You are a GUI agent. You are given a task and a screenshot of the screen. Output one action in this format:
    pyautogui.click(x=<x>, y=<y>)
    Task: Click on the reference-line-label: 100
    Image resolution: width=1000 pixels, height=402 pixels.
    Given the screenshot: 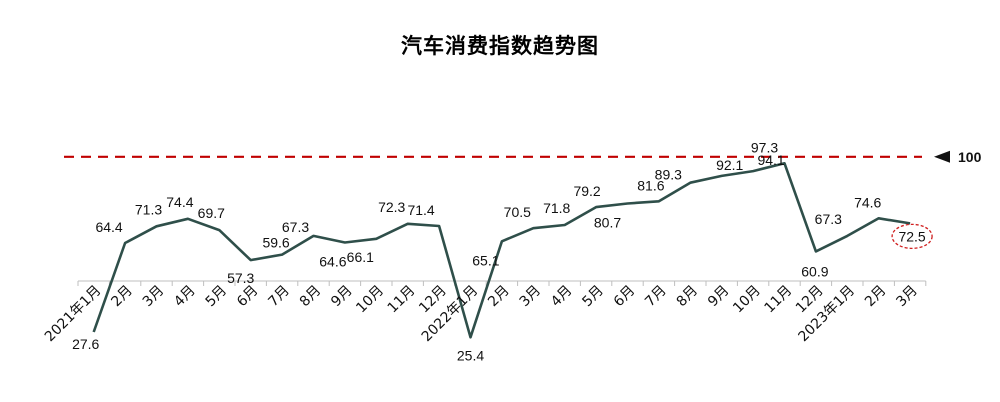 What is the action you would take?
    pyautogui.click(x=970, y=157)
    